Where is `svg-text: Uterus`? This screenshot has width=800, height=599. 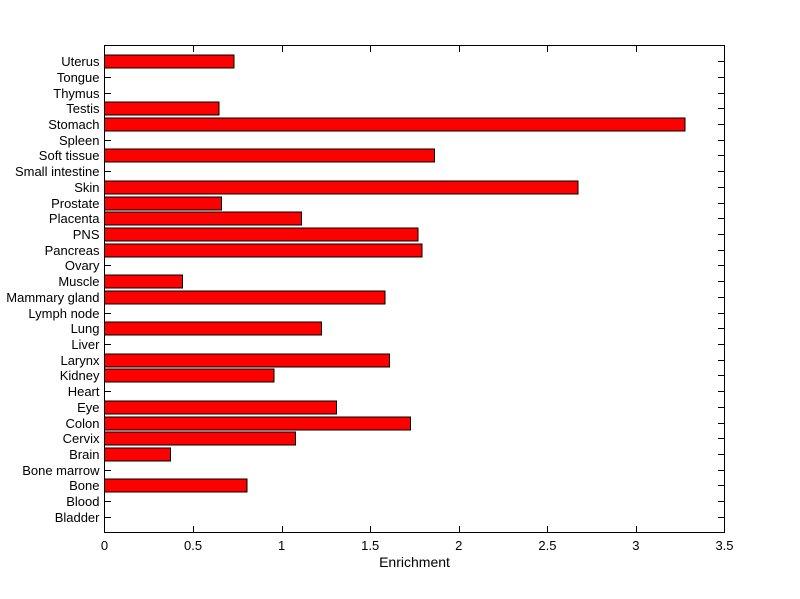 svg-text: Uterus is located at coordinates (80, 61).